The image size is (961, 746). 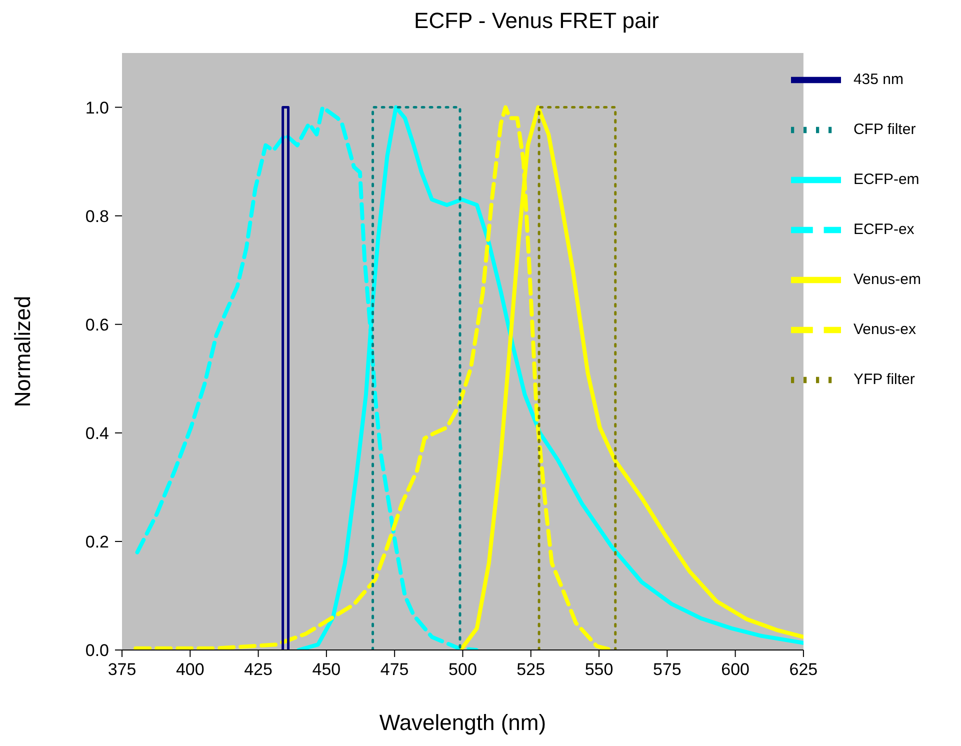 I want to click on y-axis-title: Normalized, so click(x=22, y=352).